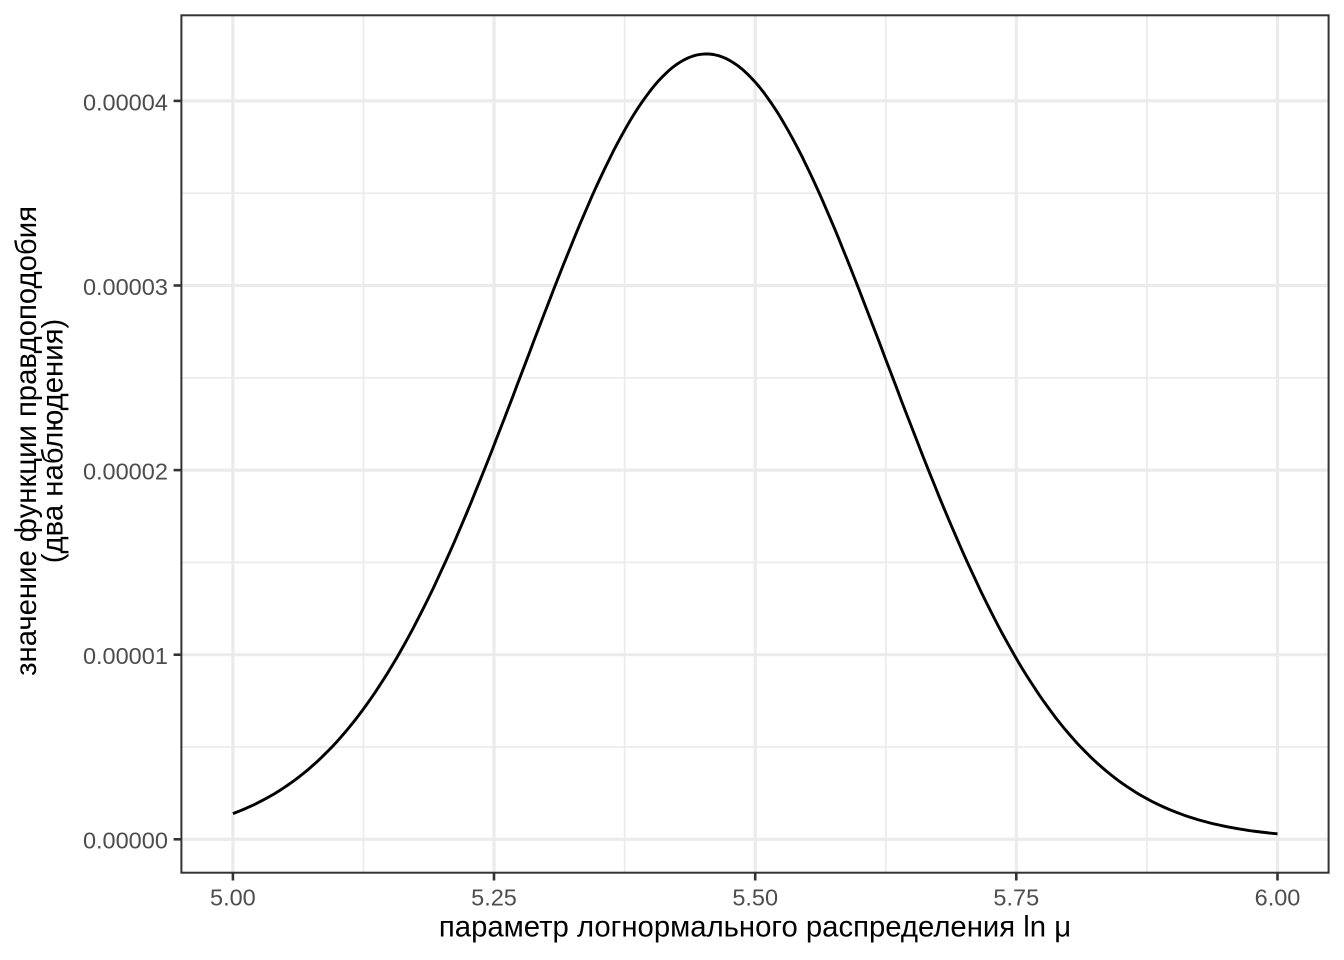  What do you see at coordinates (1278, 897) in the screenshot?
I see `svg-text: 6.00` at bounding box center [1278, 897].